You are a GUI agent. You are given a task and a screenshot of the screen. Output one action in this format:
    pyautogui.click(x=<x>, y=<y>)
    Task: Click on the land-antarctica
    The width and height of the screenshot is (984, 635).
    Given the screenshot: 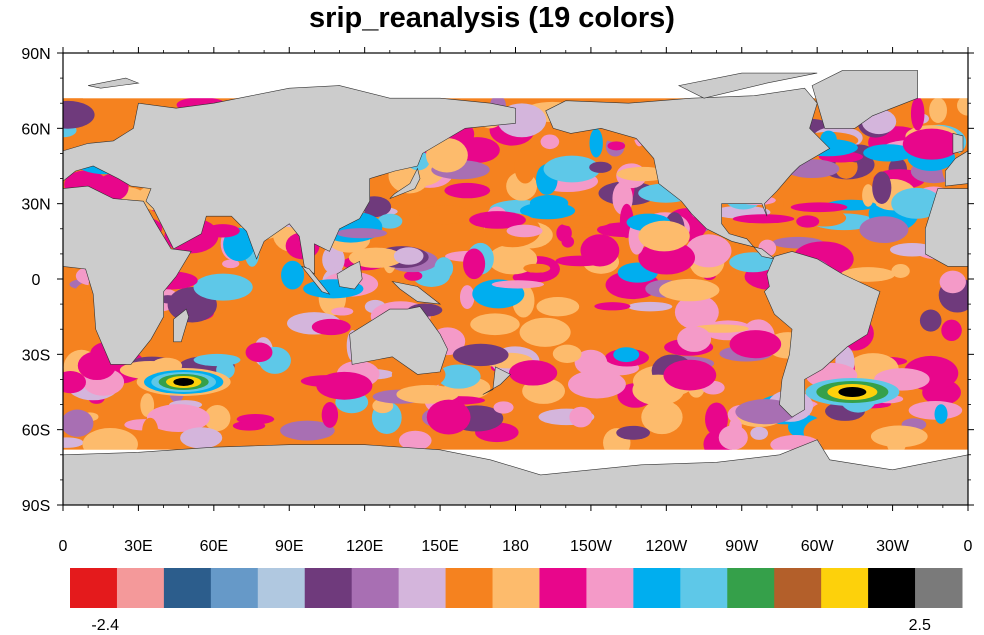 What is the action you would take?
    pyautogui.click(x=515, y=472)
    